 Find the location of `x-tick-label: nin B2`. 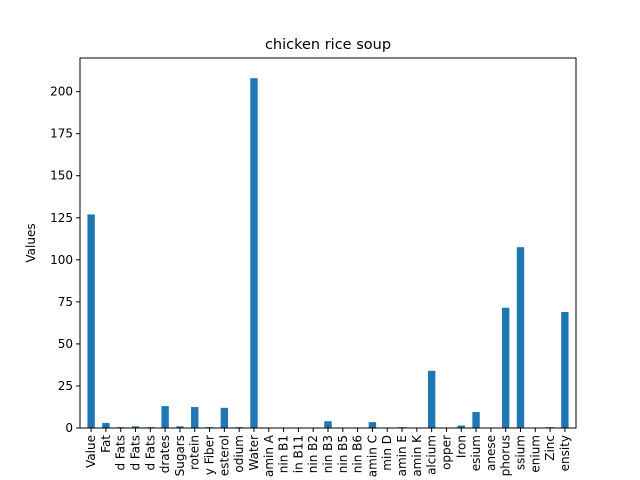

x-tick-label: nin B2 is located at coordinates (313, 454).